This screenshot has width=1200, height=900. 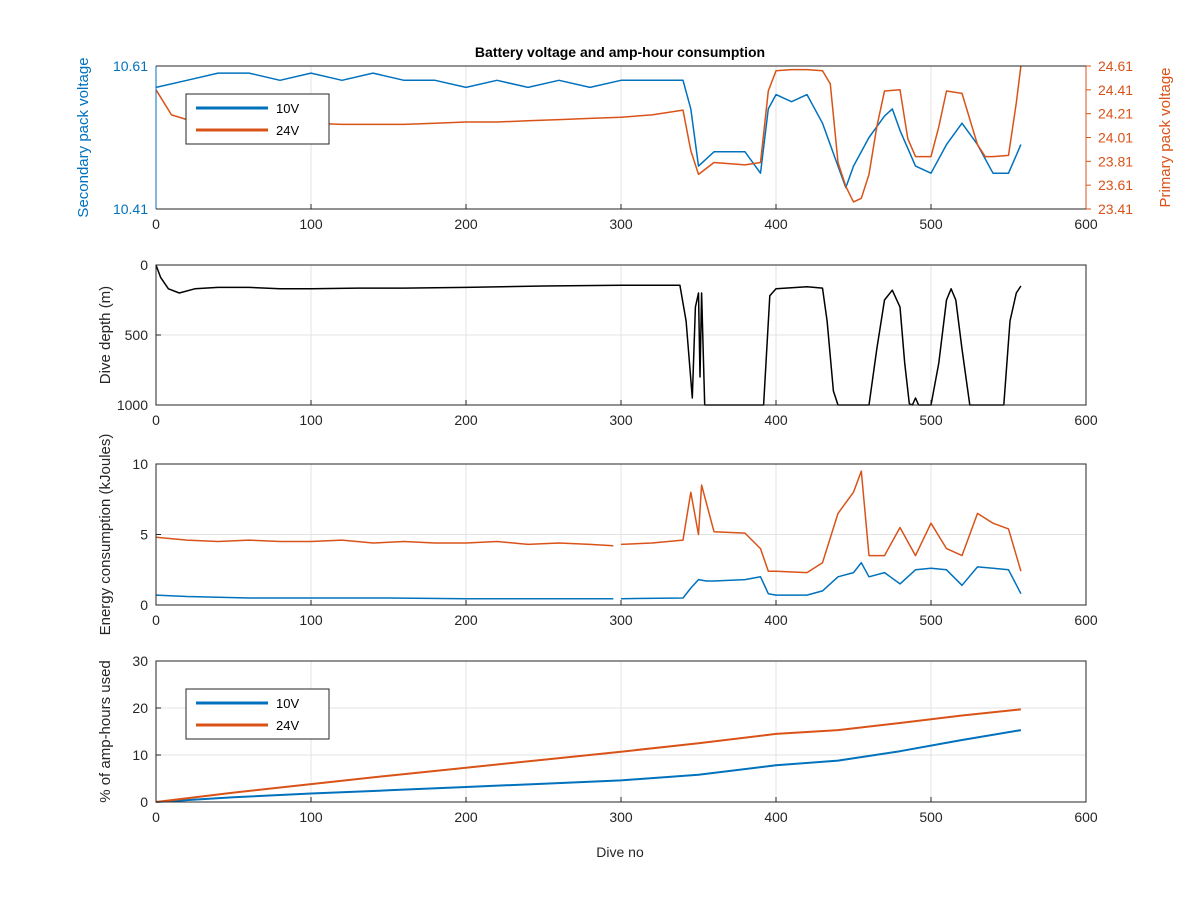 I want to click on right-y-axis-label: Primary pack voltage, so click(x=1165, y=137).